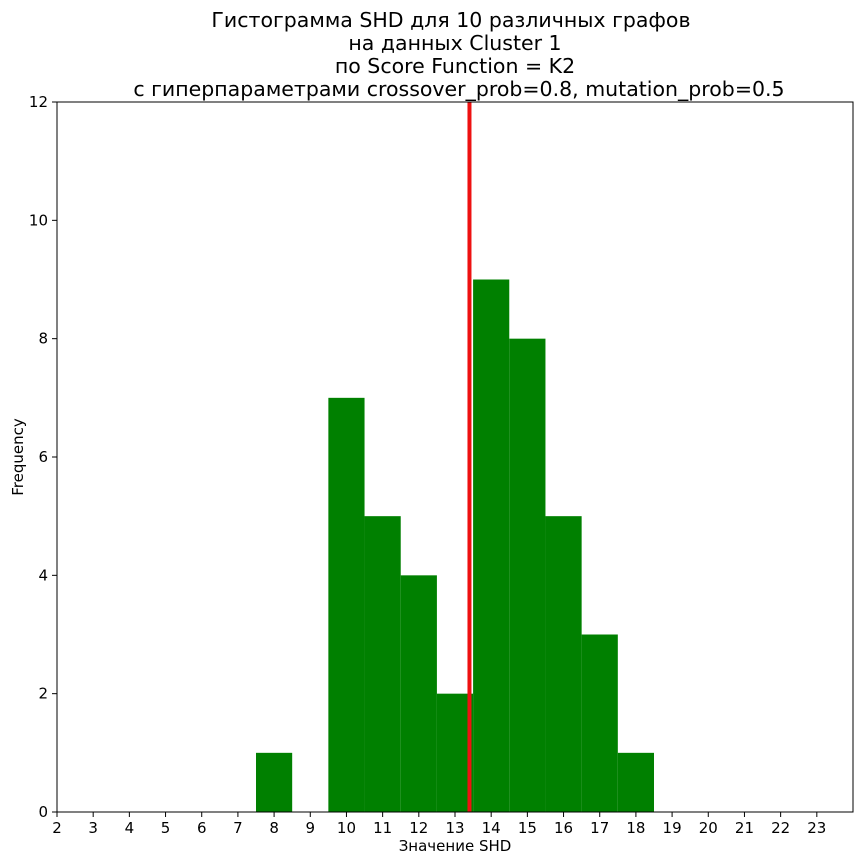 This screenshot has width=864, height=864. I want to click on x-axis-label: Значение SHD, so click(455, 846).